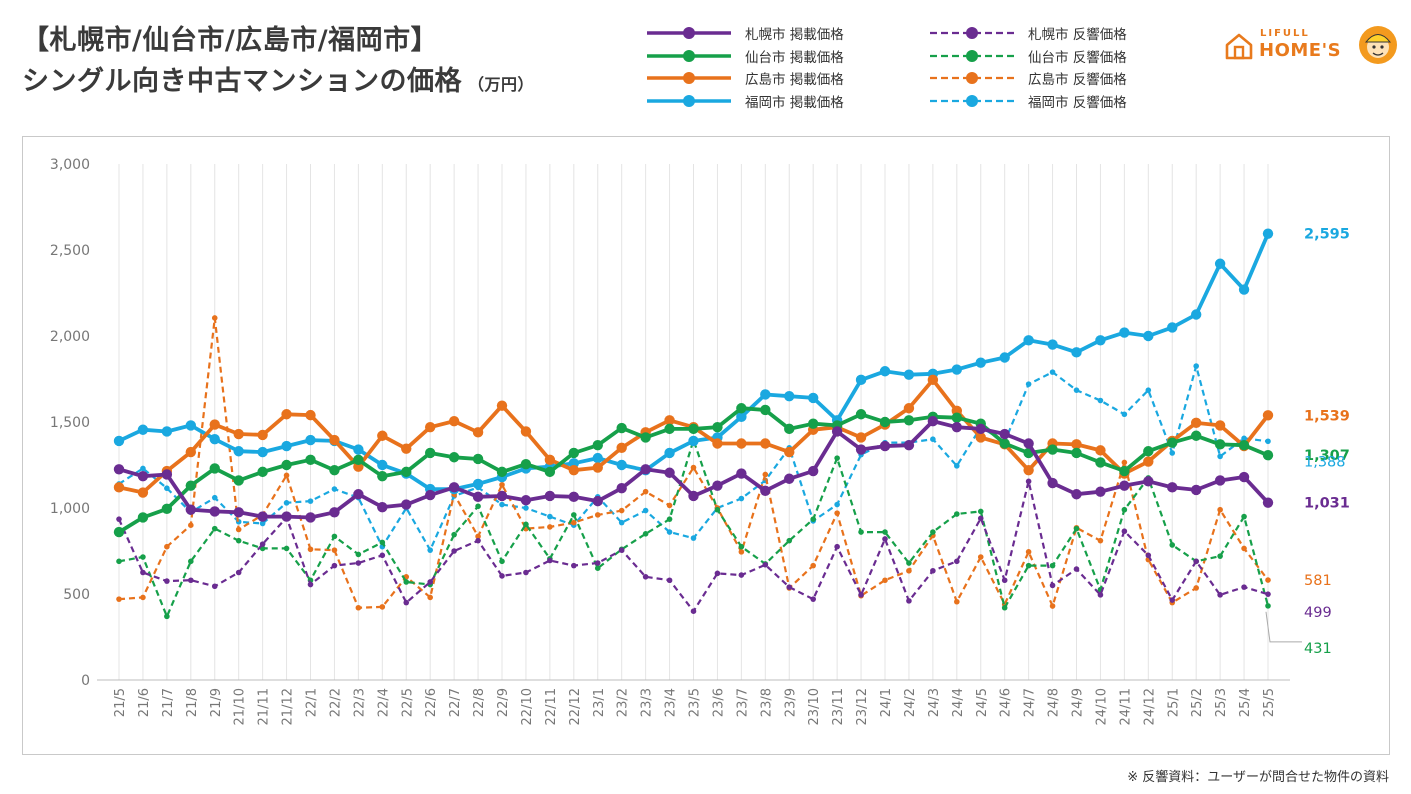 Image resolution: width=1411 pixels, height=794 pixels. Describe the element at coordinates (1027, 78) in the screenshot. I see `legend-item: 広島市 反響価格` at that location.